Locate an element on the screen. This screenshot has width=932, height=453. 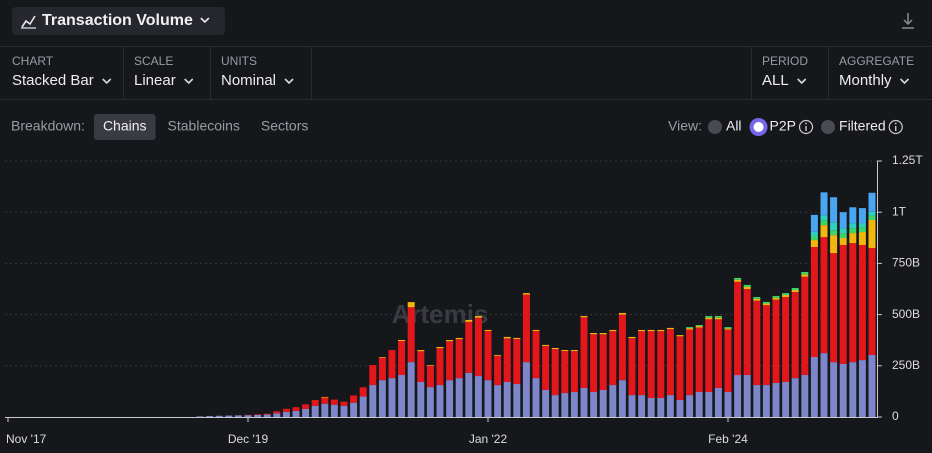
breakdown-tab: Chains is located at coordinates (125, 126).